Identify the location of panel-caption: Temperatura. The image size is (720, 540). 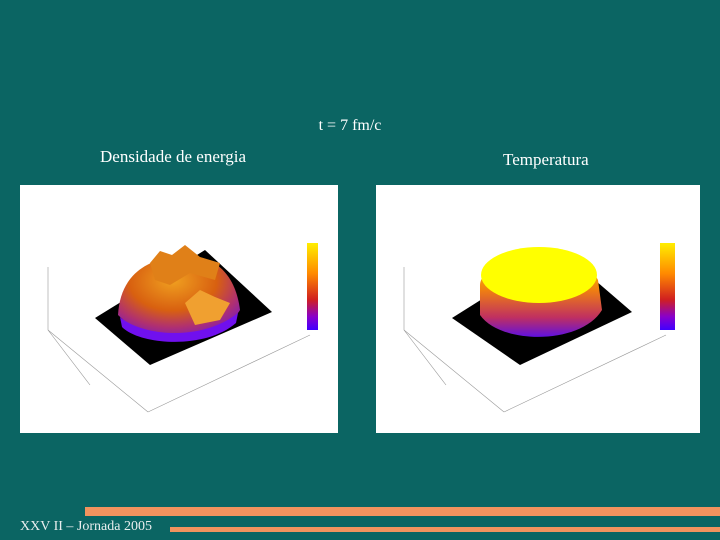
(546, 159).